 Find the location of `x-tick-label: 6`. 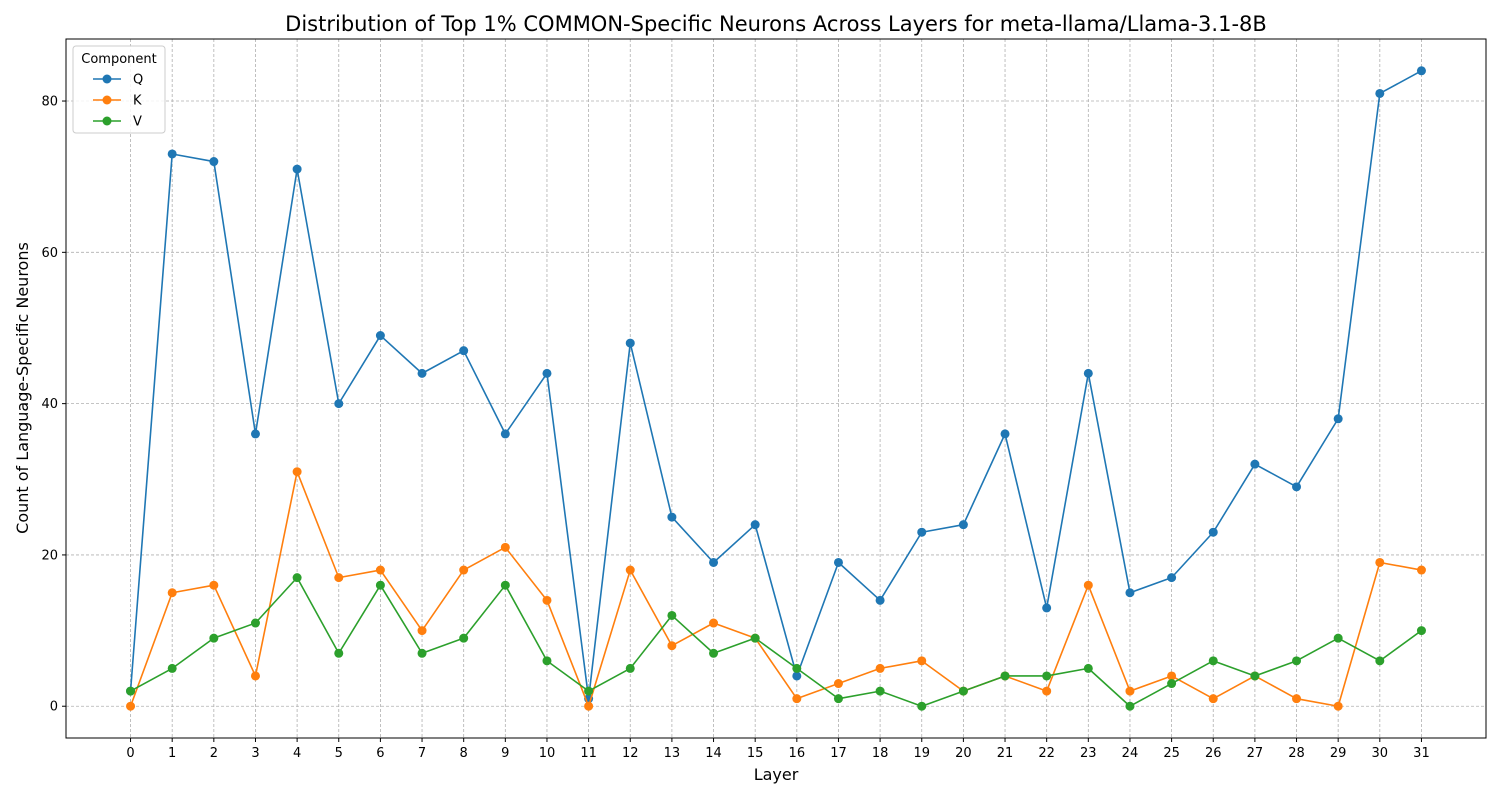

x-tick-label: 6 is located at coordinates (380, 753).